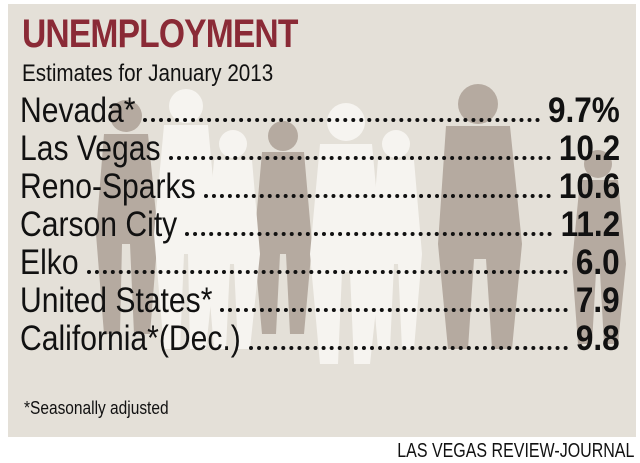 The image size is (640, 463). What do you see at coordinates (598, 338) in the screenshot?
I see `row-value: 9.8` at bounding box center [598, 338].